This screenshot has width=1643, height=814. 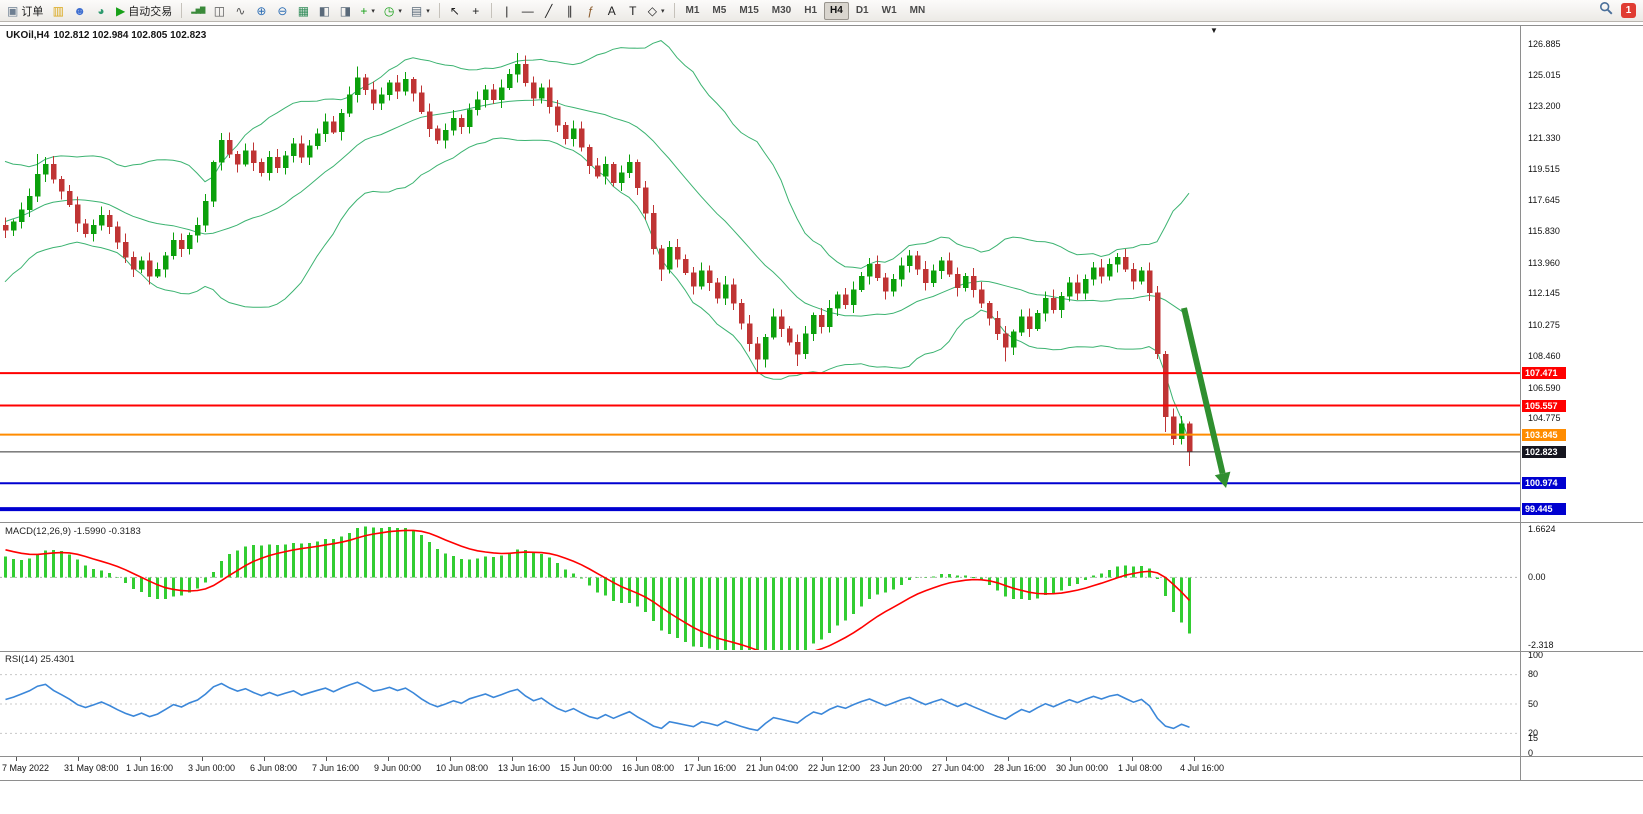 What do you see at coordinates (144, 11) in the screenshot?
I see `autotrade-button: ▶ 自动交易` at bounding box center [144, 11].